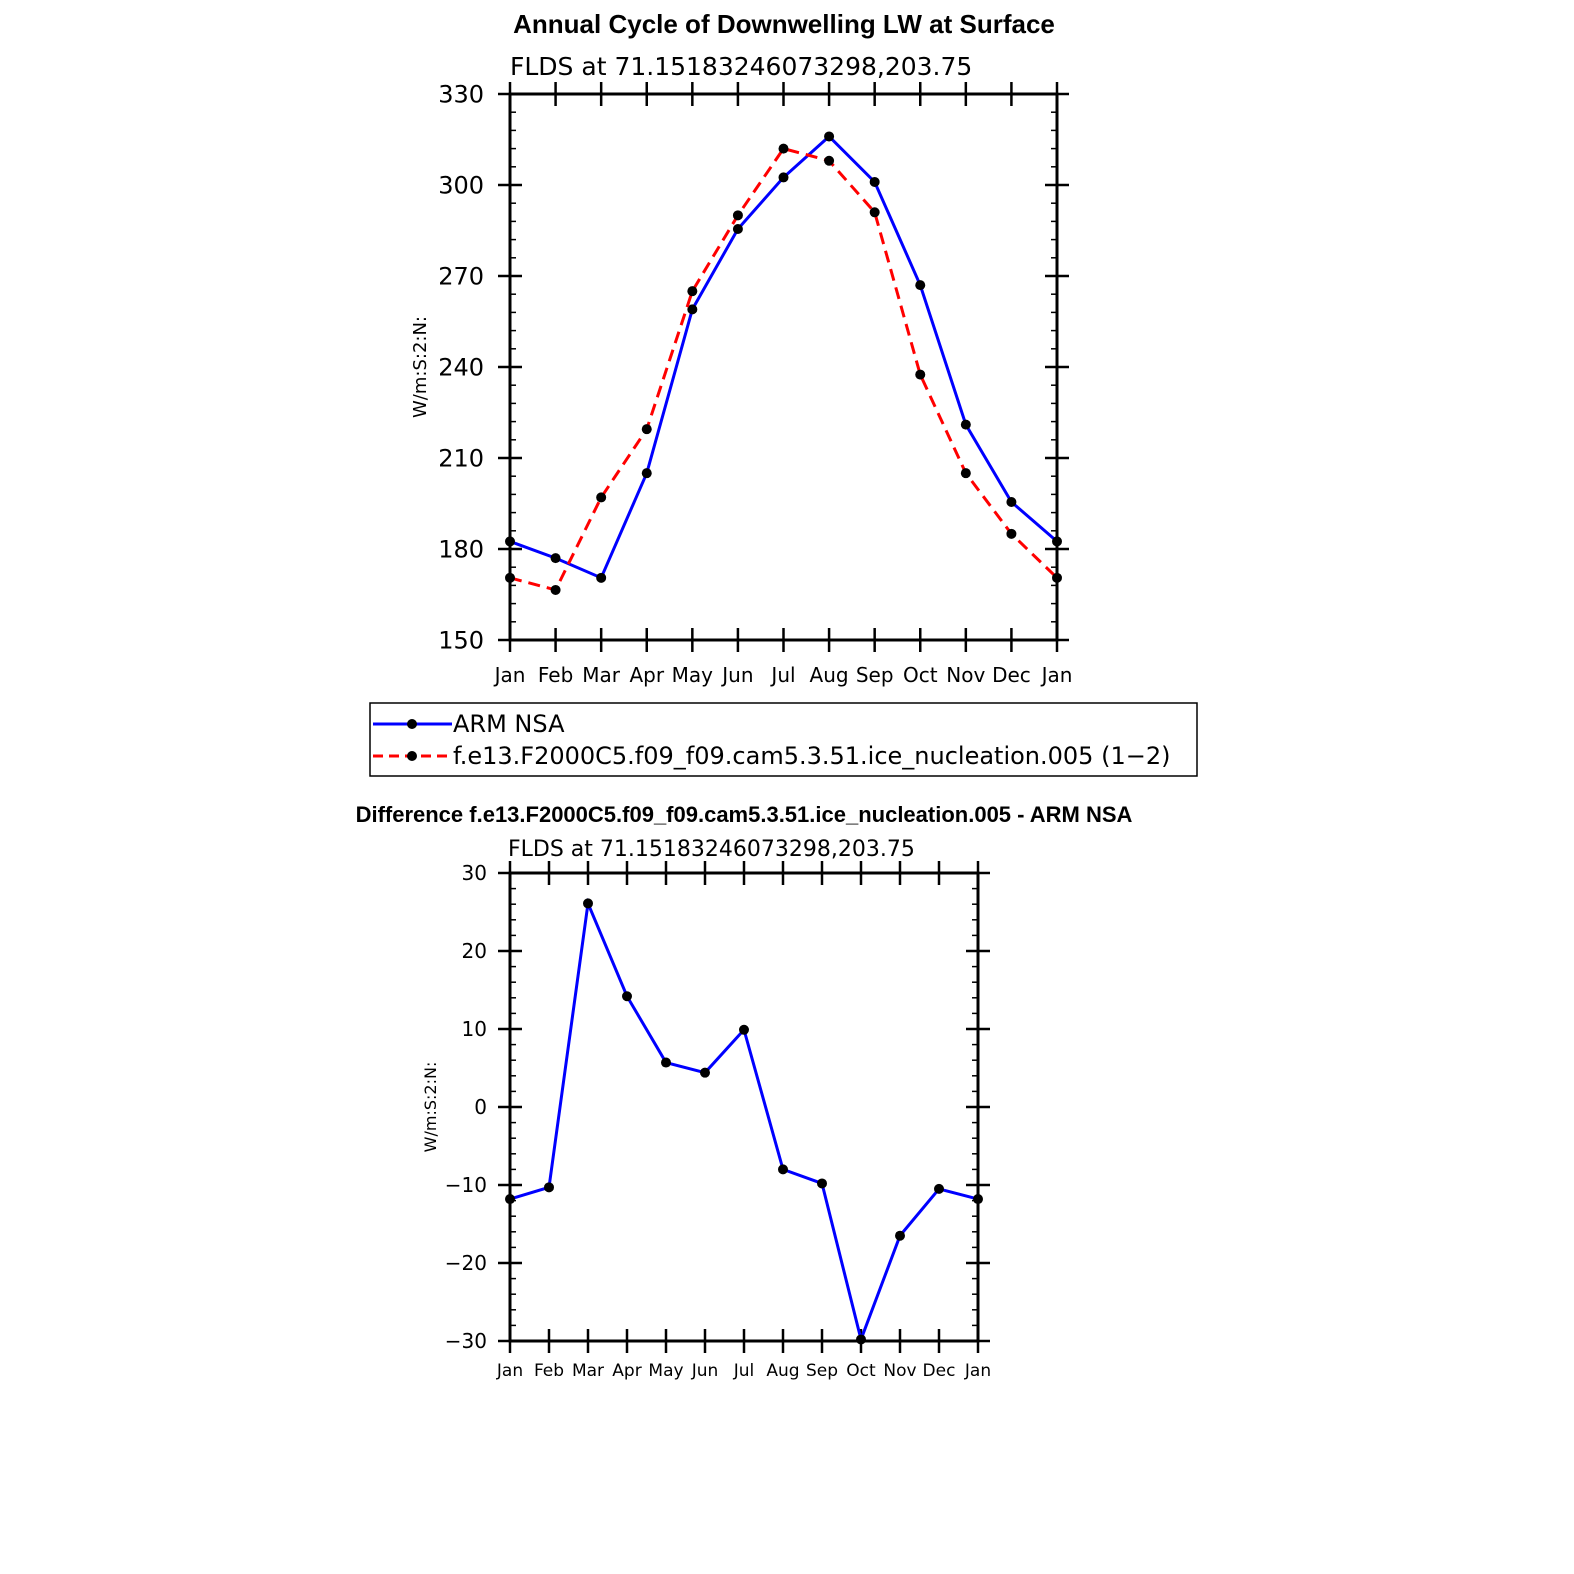 The height and width of the screenshot is (1574, 1574). I want to click on chart2-series, so click(744, 1121).